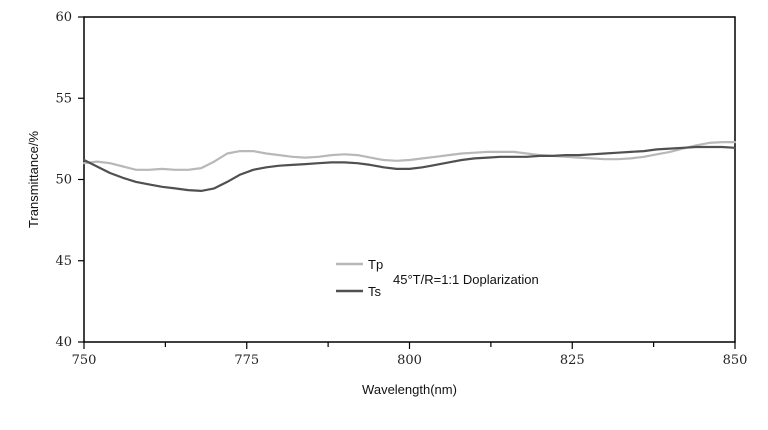  Describe the element at coordinates (63, 98) in the screenshot. I see `y-tick-label: 55` at that location.